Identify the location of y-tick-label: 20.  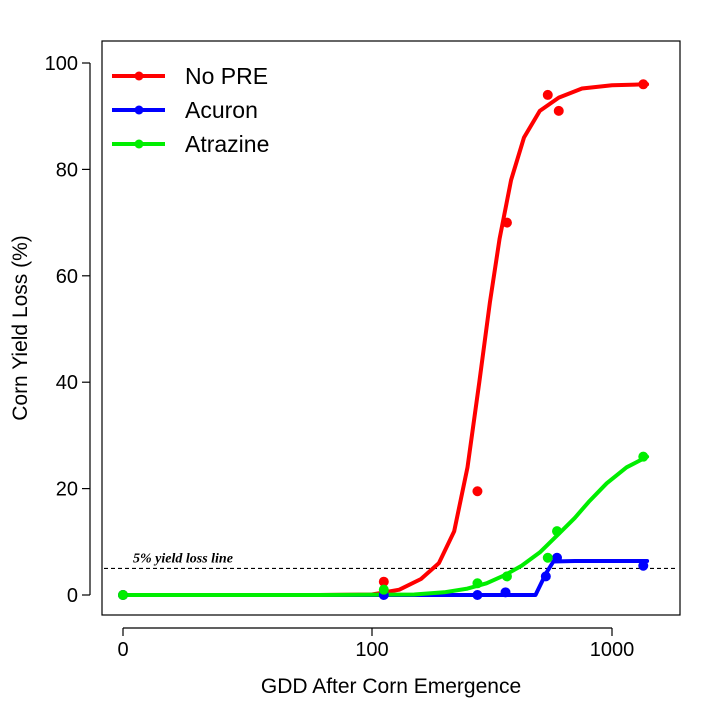
(67, 490).